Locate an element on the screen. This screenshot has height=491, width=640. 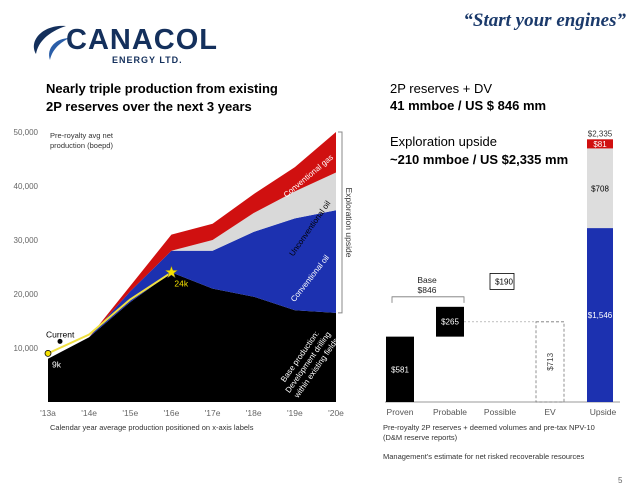
exploration-heading: Exploration upside is located at coordinates (443, 141).